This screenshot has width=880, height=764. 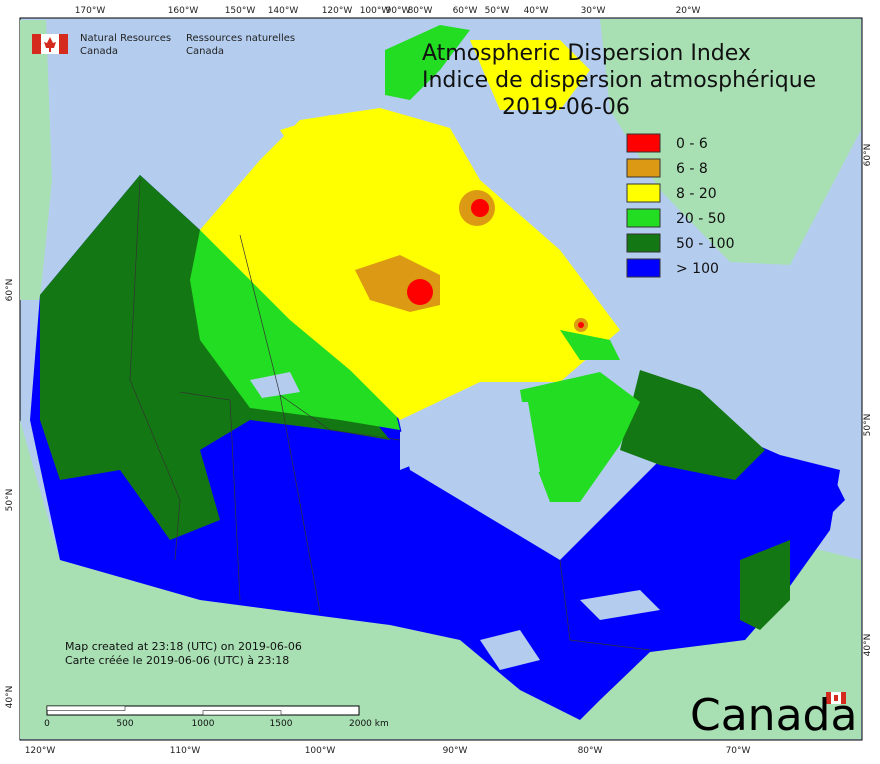 I want to click on scale-label: 2000 km, so click(x=369, y=724).